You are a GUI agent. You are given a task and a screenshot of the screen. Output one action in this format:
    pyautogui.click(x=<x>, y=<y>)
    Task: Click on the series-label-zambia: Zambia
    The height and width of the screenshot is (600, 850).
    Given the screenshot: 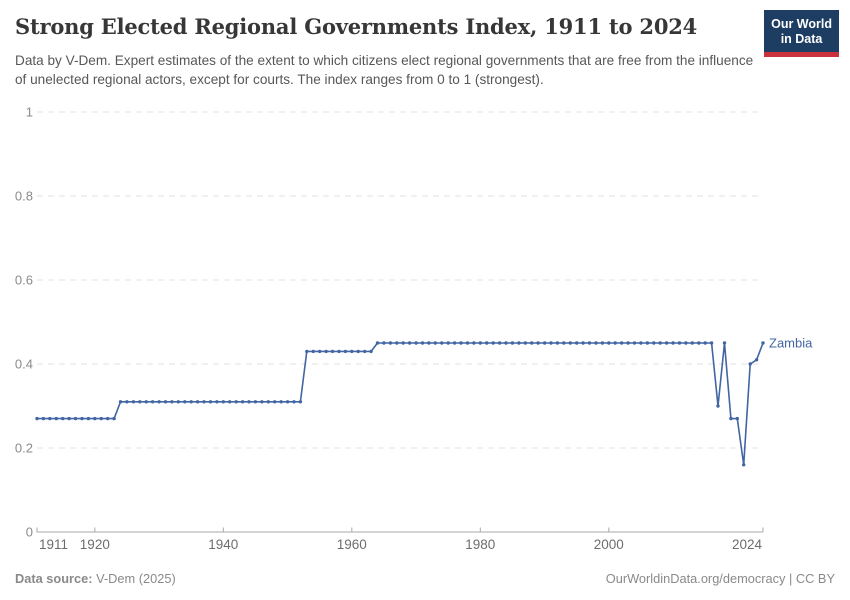 What is the action you would take?
    pyautogui.click(x=791, y=343)
    